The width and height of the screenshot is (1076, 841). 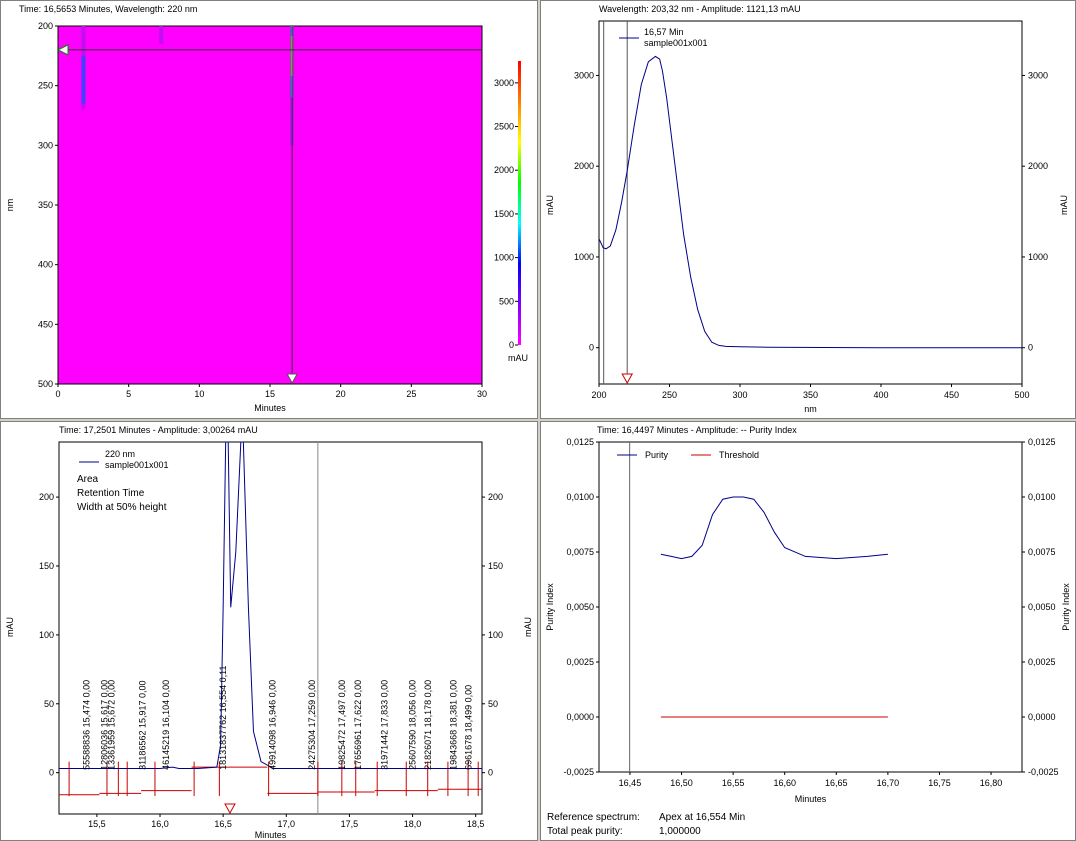 What do you see at coordinates (784, 783) in the screenshot?
I see `x-tick-label: 16,60` at bounding box center [784, 783].